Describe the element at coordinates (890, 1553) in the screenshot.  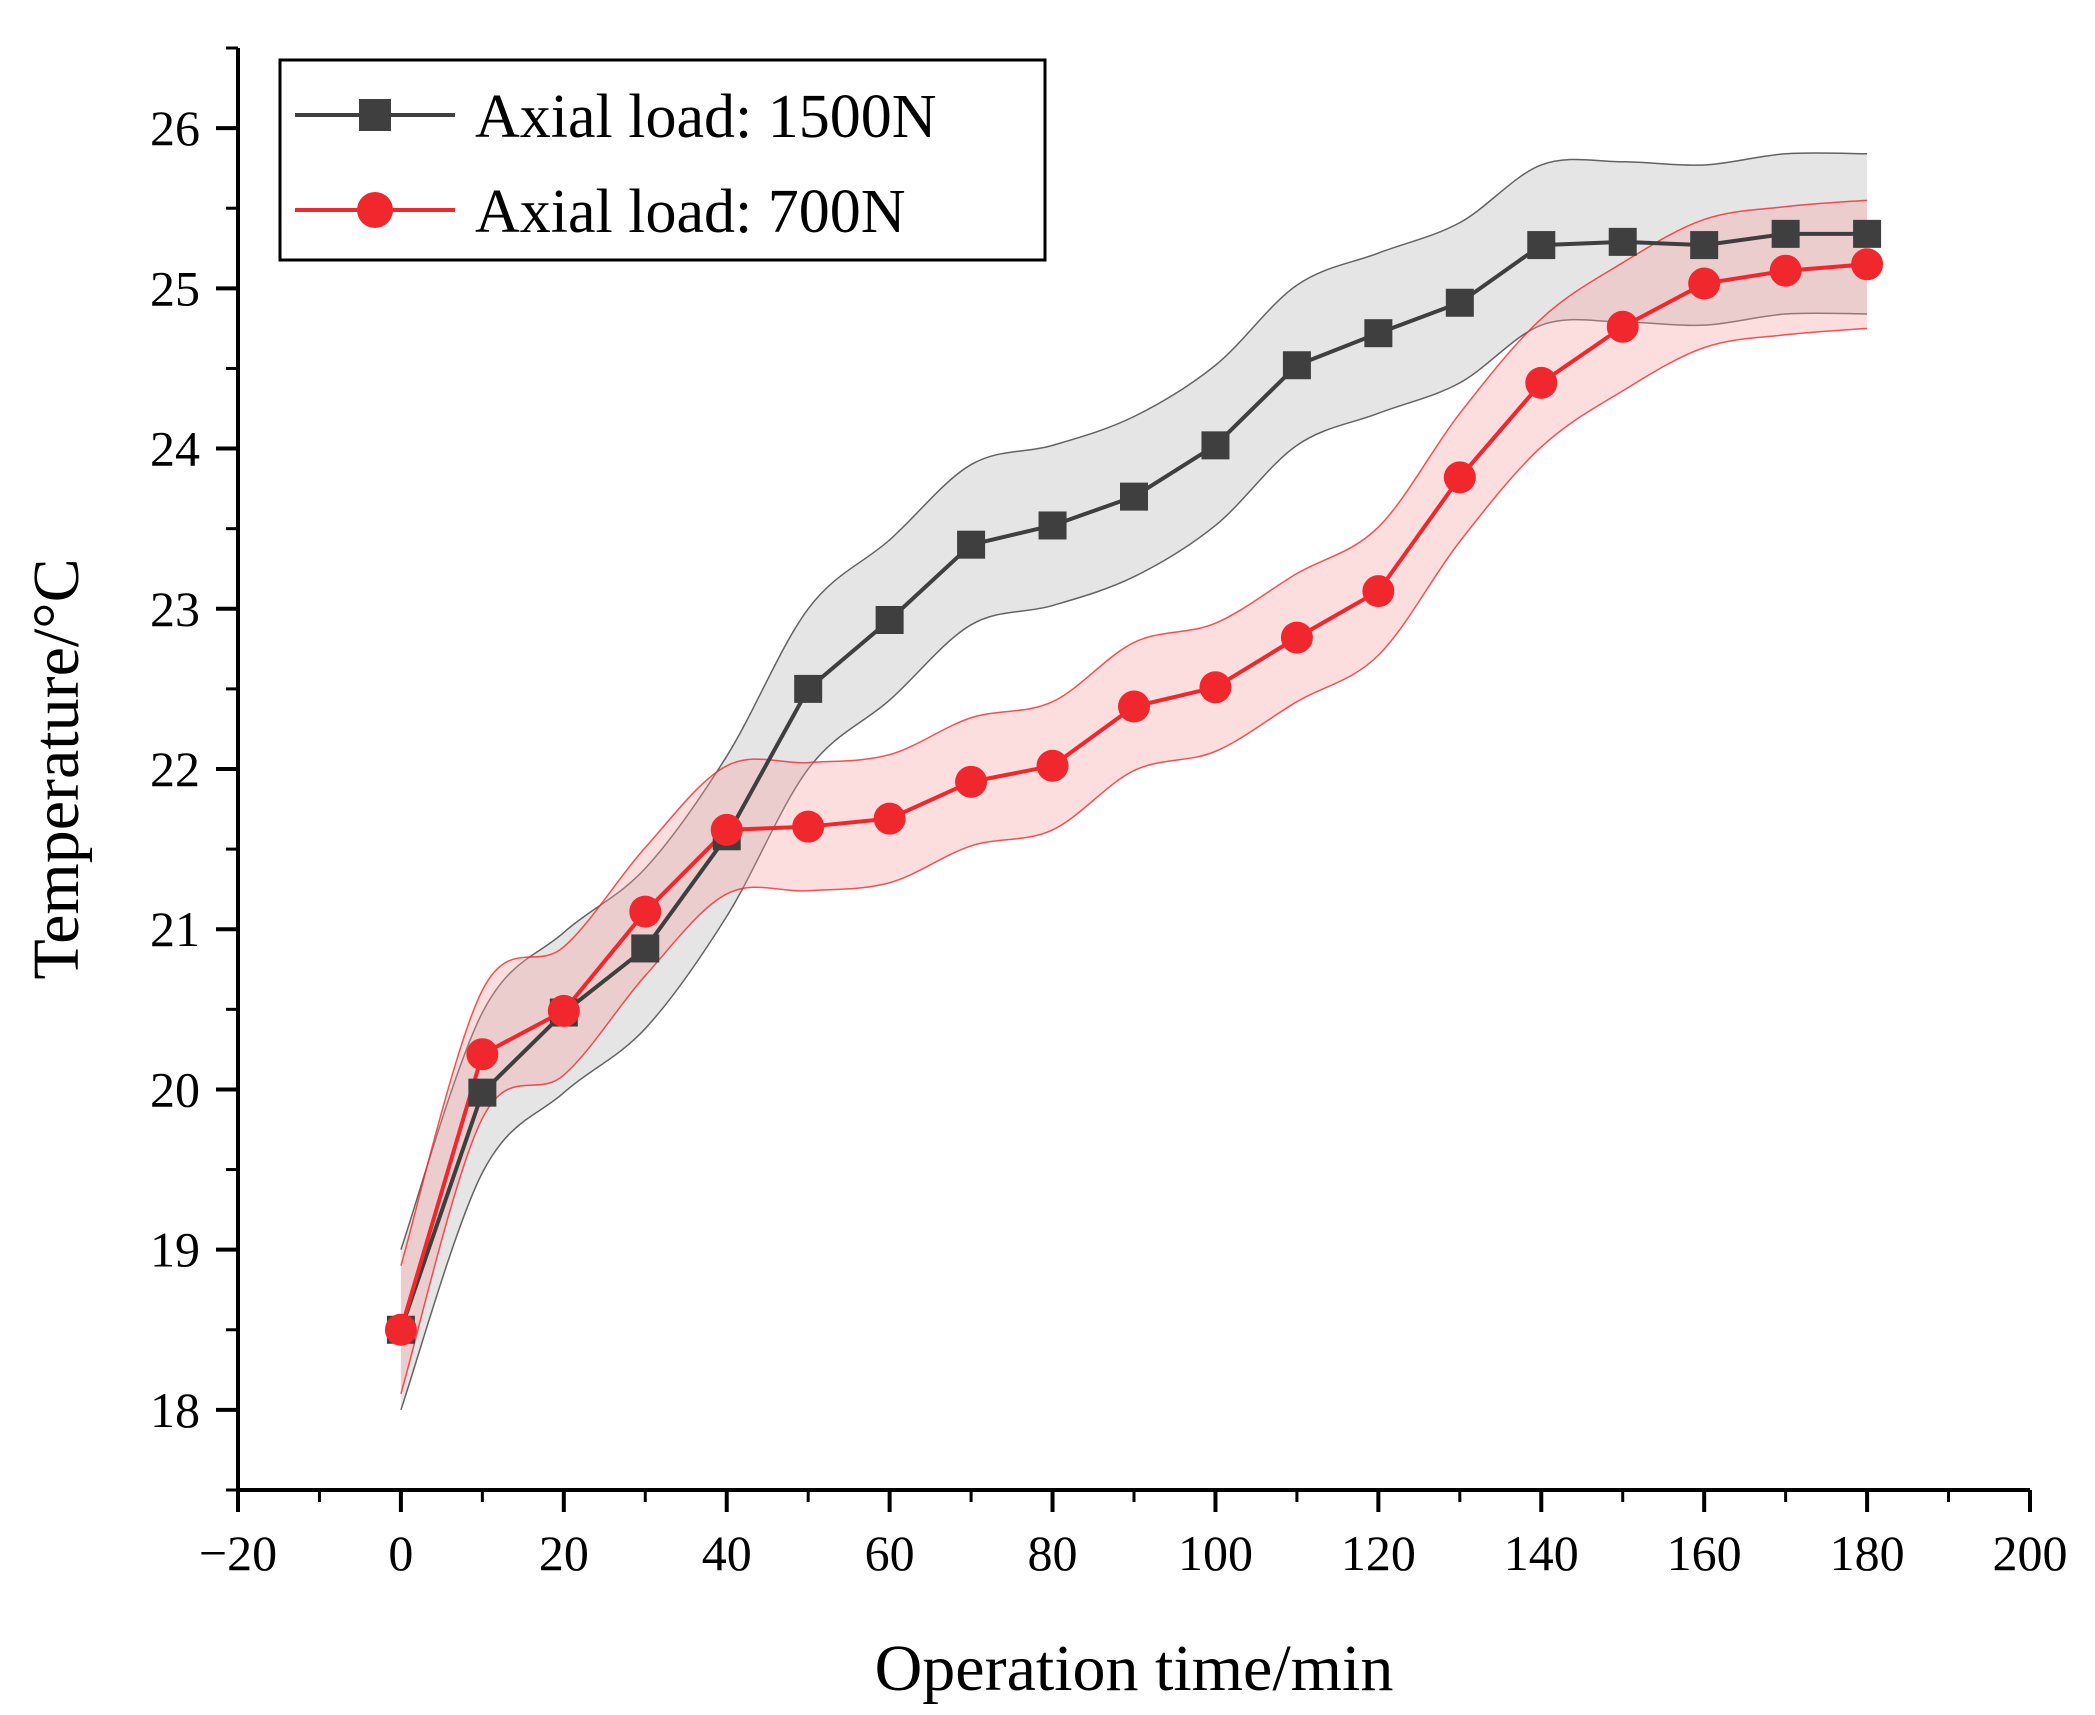
I see `x-tick-label-4: 60` at that location.